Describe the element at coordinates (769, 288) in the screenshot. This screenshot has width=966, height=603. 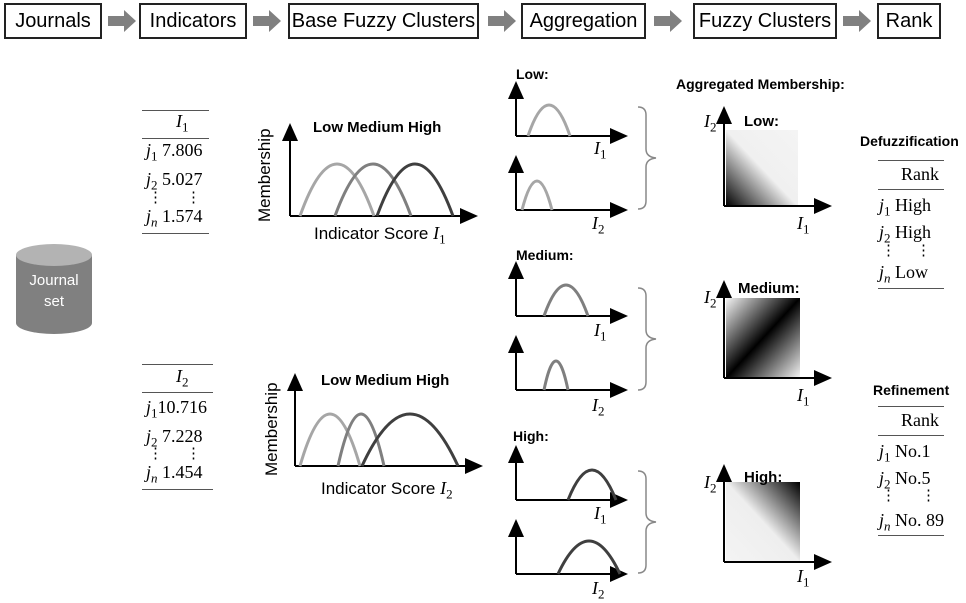
I see `medium-map-label: Medium:` at that location.